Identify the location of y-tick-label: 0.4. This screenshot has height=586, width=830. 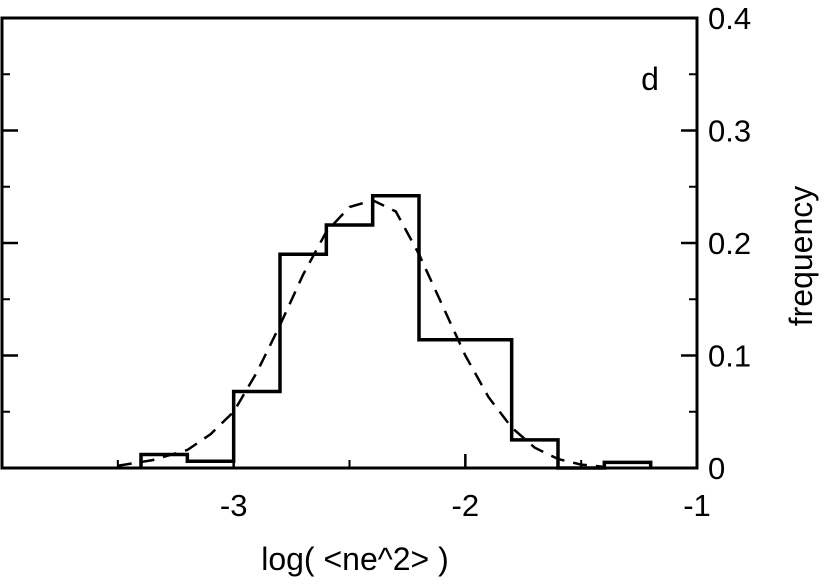
(729, 18).